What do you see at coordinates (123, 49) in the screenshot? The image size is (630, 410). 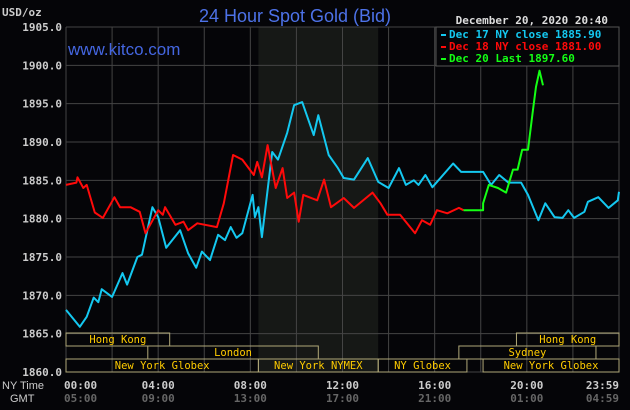 I see `kitco-watermark: www.kitco.com` at bounding box center [123, 49].